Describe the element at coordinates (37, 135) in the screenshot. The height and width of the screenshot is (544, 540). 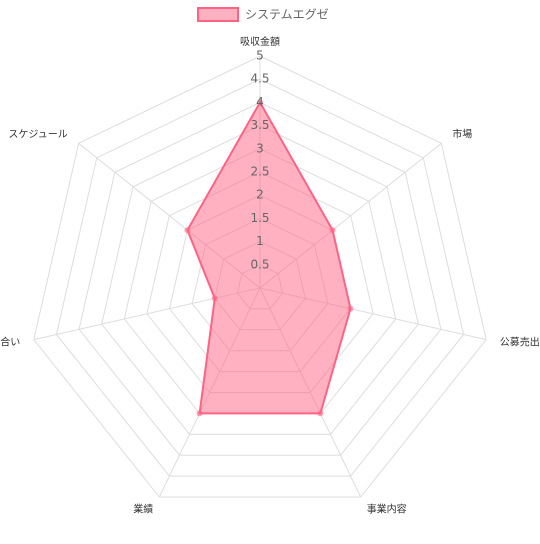
I see `axis-label: スケジュール` at that location.